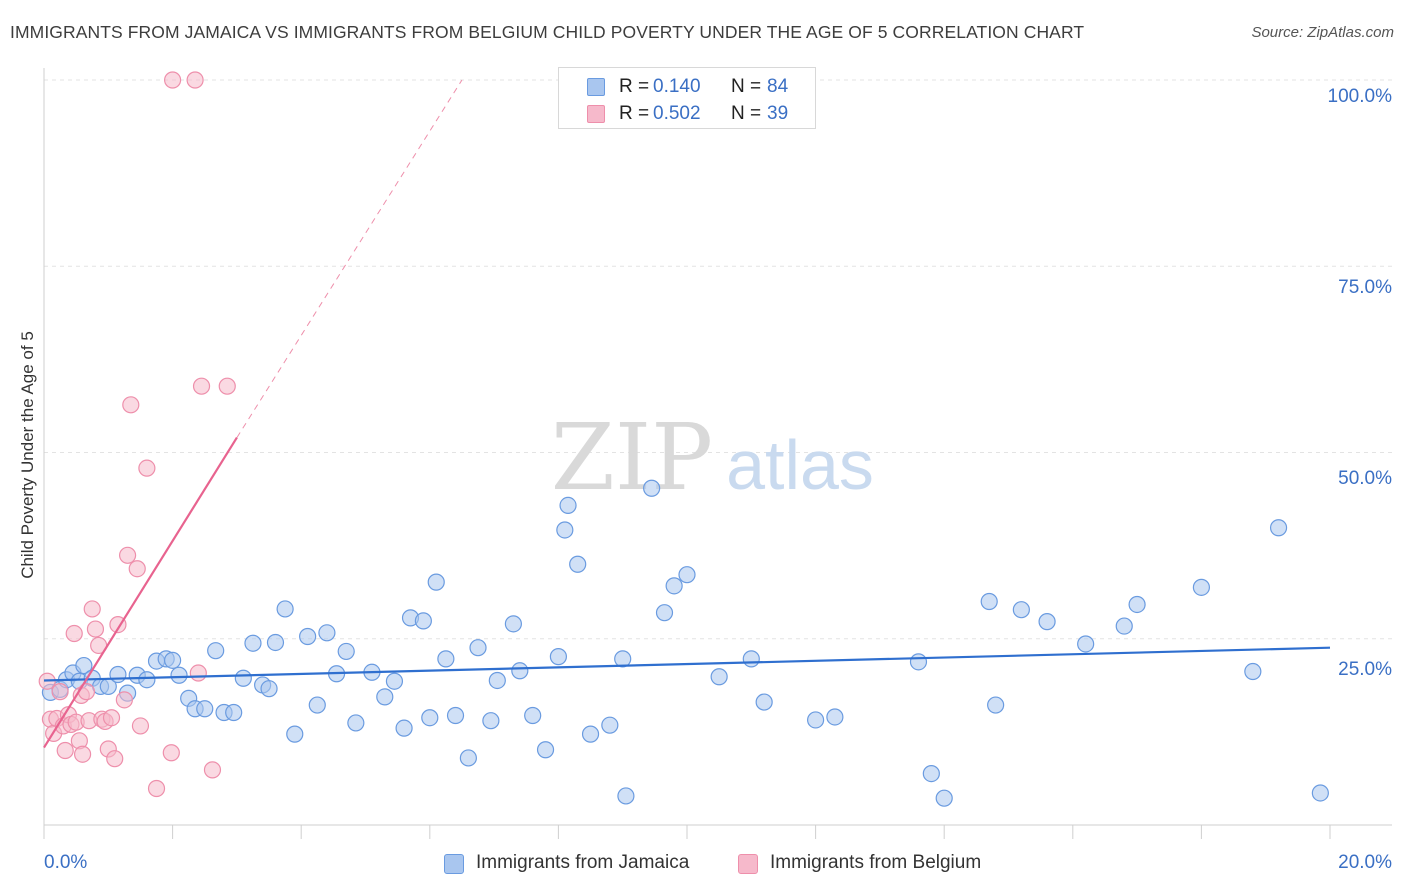 This screenshot has height=892, width=1406. I want to click on series-legend-jamaica-label: Immigrants from Jamaica, so click(583, 862).